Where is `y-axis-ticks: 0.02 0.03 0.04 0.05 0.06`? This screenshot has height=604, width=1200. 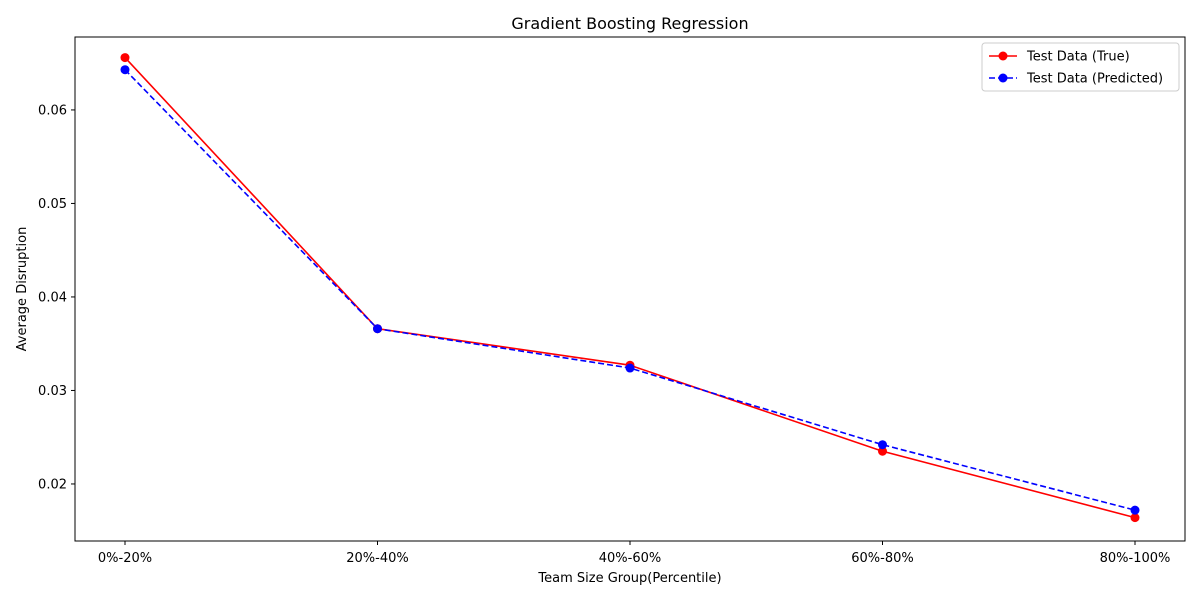 y-axis-ticks: 0.02 0.03 0.04 0.05 0.06 is located at coordinates (56, 297).